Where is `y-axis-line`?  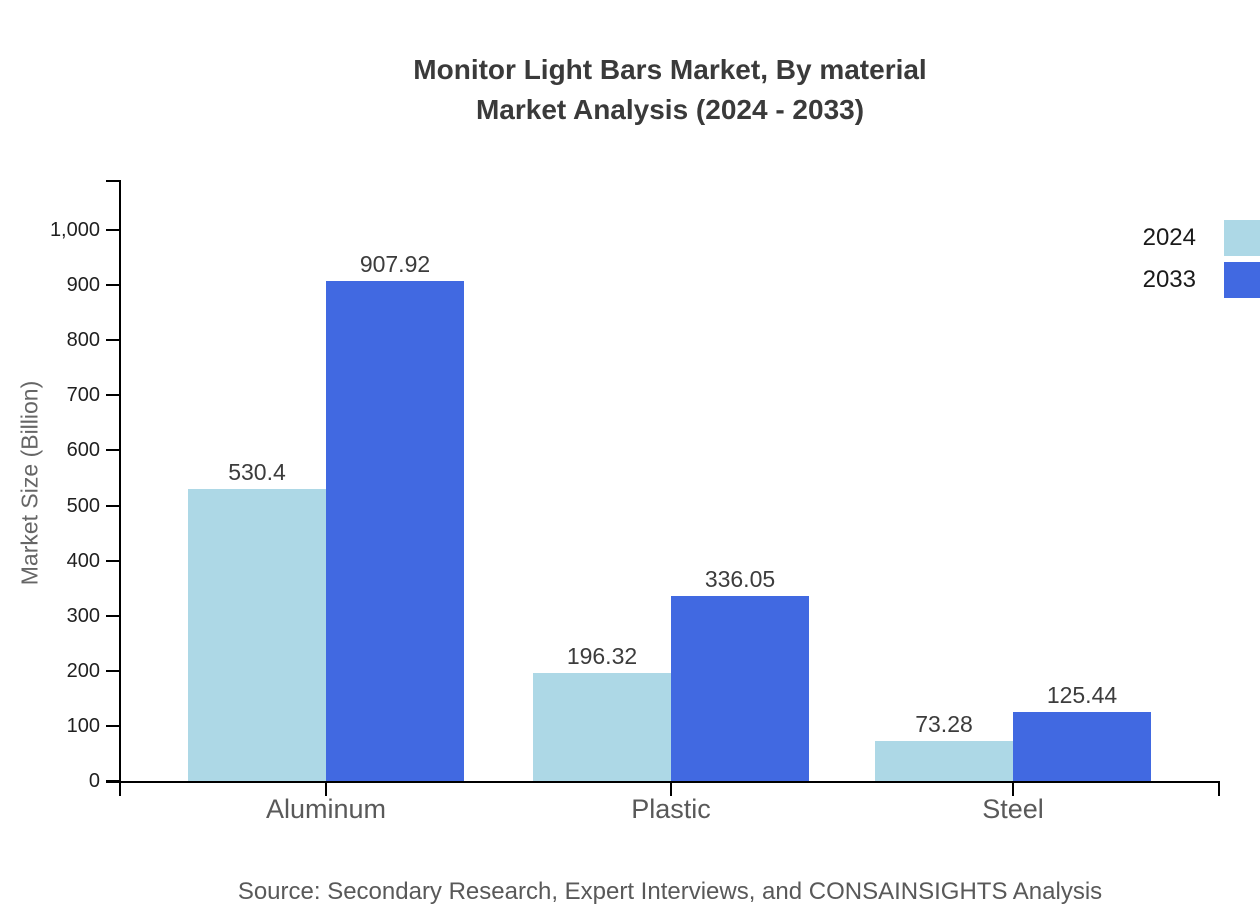 y-axis-line is located at coordinates (120, 488).